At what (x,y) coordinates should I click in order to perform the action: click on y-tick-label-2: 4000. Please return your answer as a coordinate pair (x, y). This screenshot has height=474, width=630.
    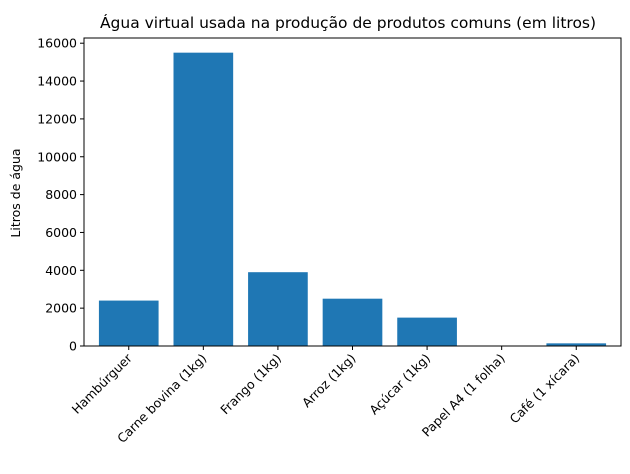
    Looking at the image, I should click on (61, 270).